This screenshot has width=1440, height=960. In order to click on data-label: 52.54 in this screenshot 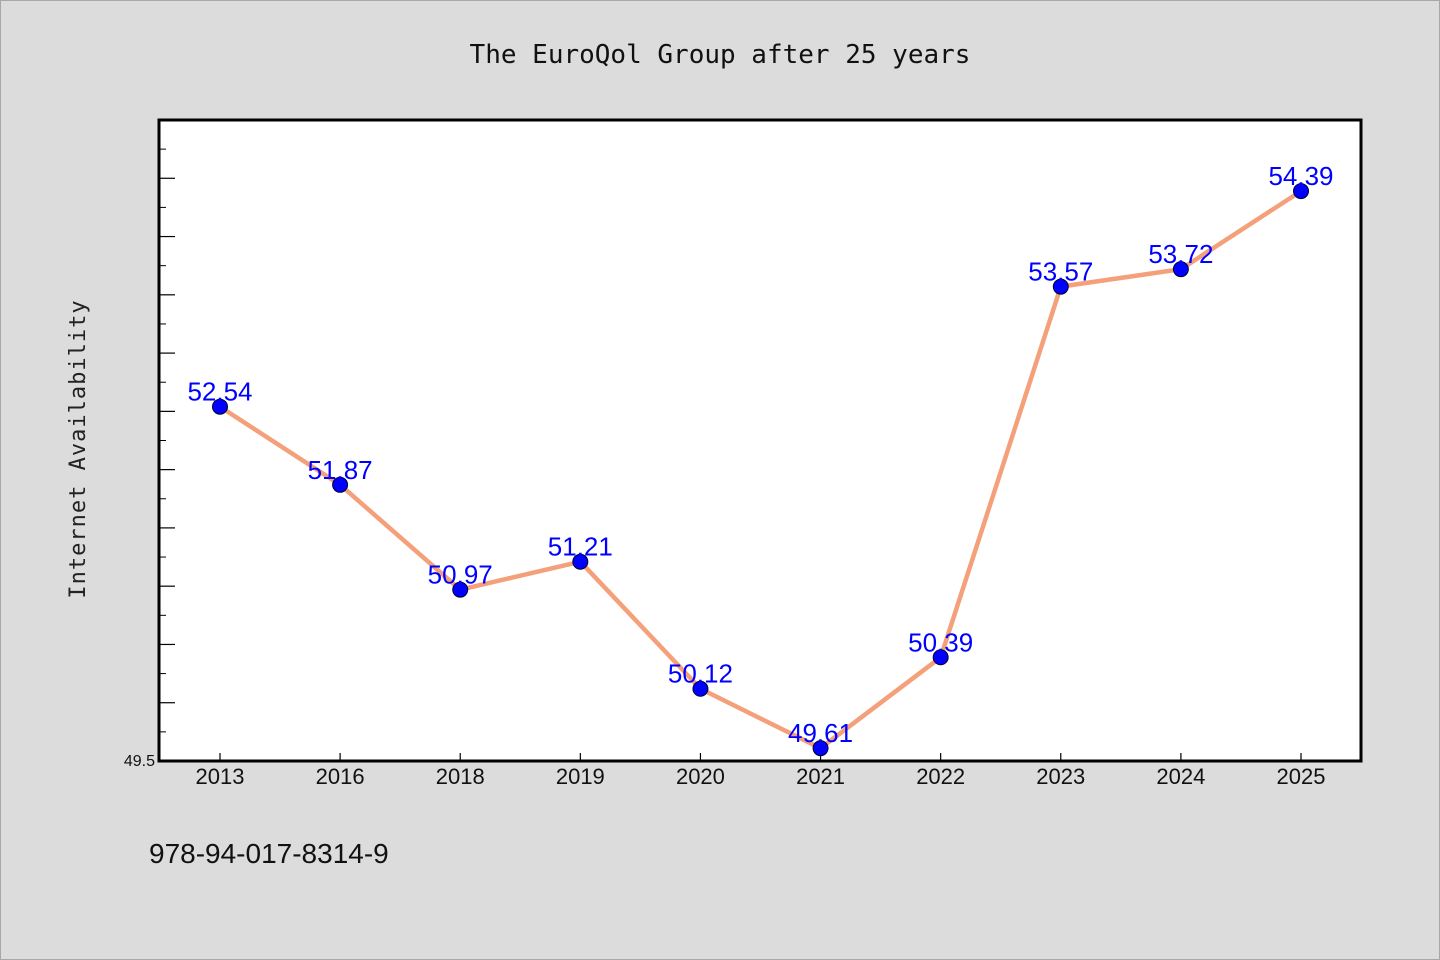, I will do `click(219, 392)`.